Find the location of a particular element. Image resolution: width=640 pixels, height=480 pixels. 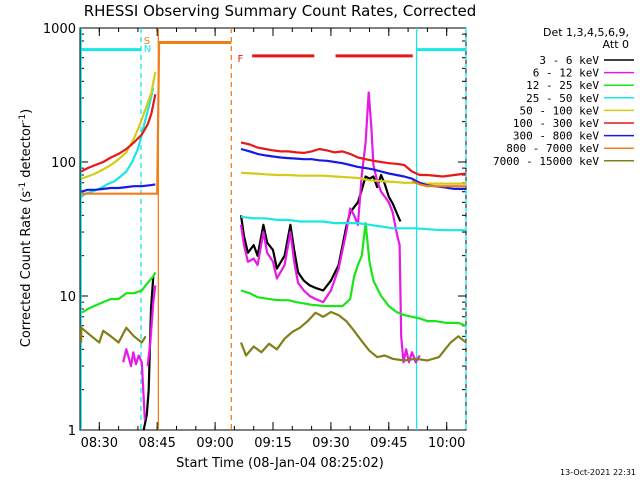

night-flag-label: N is located at coordinates (147, 49).